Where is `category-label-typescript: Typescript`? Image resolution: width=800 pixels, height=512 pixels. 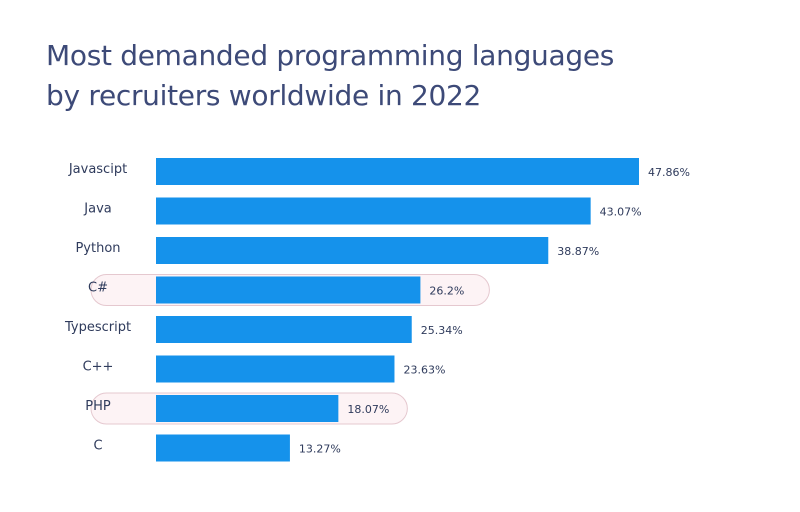 category-label-typescript: Typescript is located at coordinates (97, 327).